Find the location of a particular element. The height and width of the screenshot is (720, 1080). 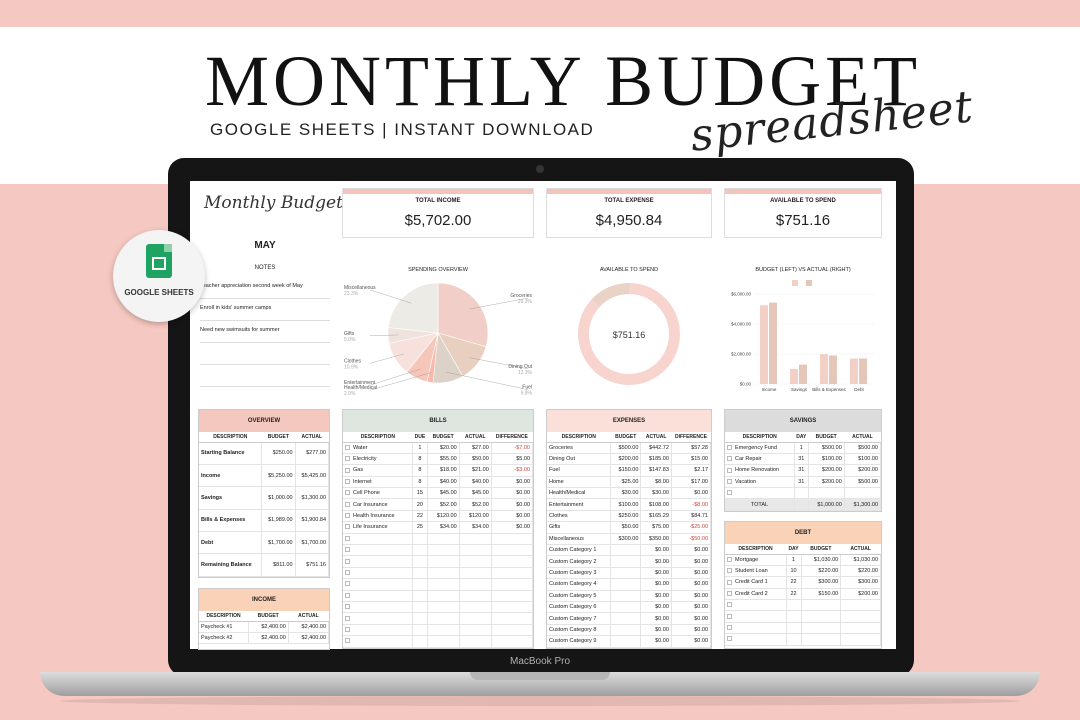

table-cell: Starting Balance is located at coordinates (231, 453).